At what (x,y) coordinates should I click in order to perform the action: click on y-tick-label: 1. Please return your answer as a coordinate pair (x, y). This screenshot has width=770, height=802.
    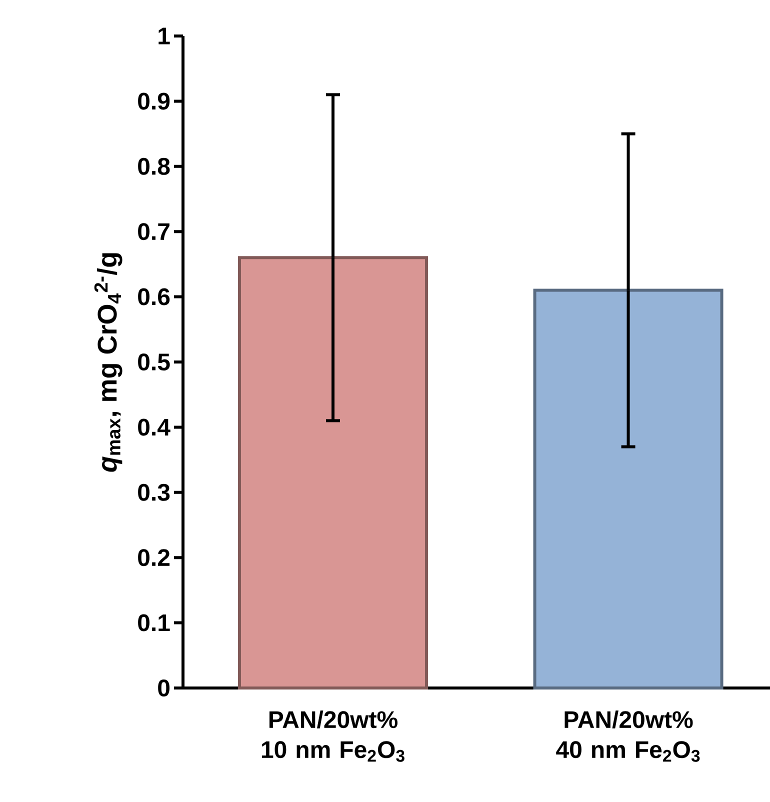
    Looking at the image, I should click on (164, 36).